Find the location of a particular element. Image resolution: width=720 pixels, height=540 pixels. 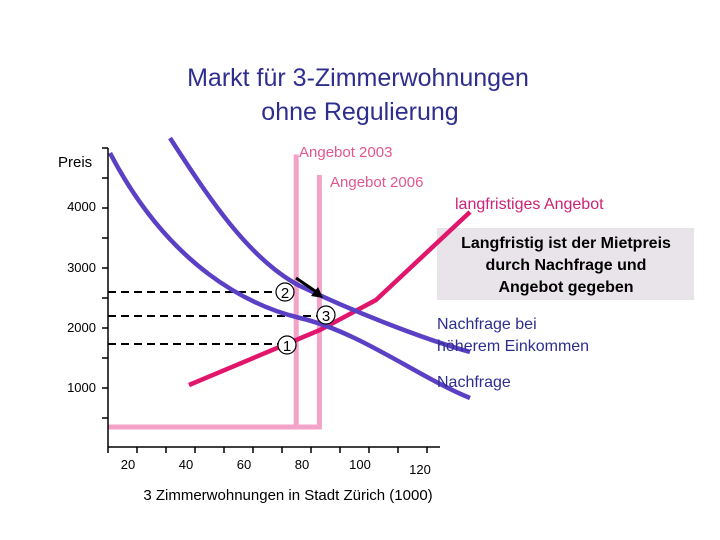

point-1-label: 1 is located at coordinates (287, 346).